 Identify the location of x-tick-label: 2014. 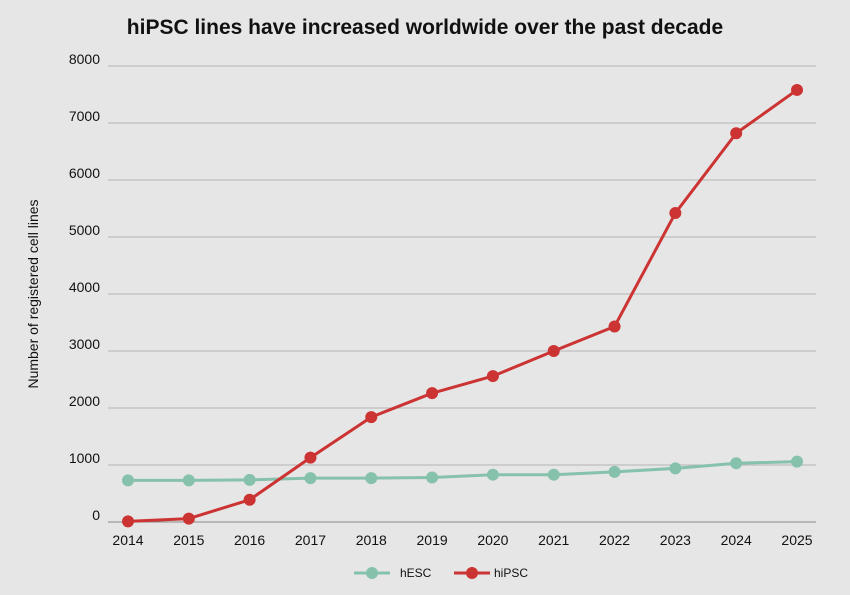
(127, 540).